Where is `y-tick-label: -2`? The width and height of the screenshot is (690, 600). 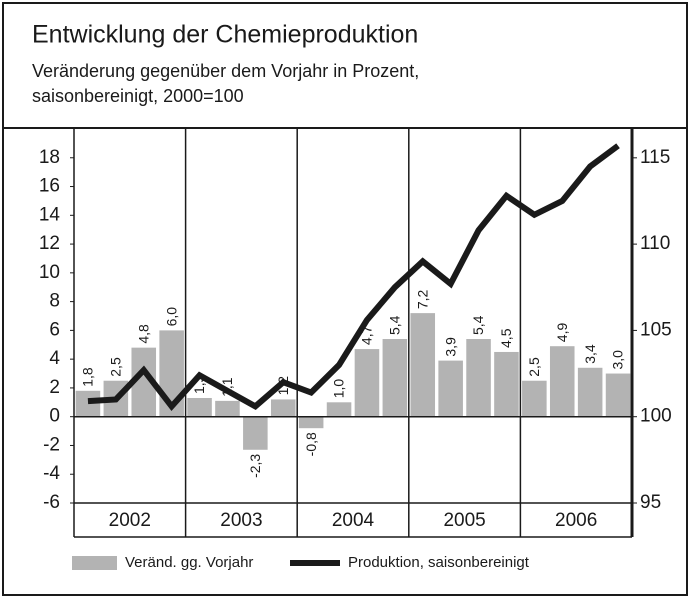
y-tick-label: -2 is located at coordinates (51, 444).